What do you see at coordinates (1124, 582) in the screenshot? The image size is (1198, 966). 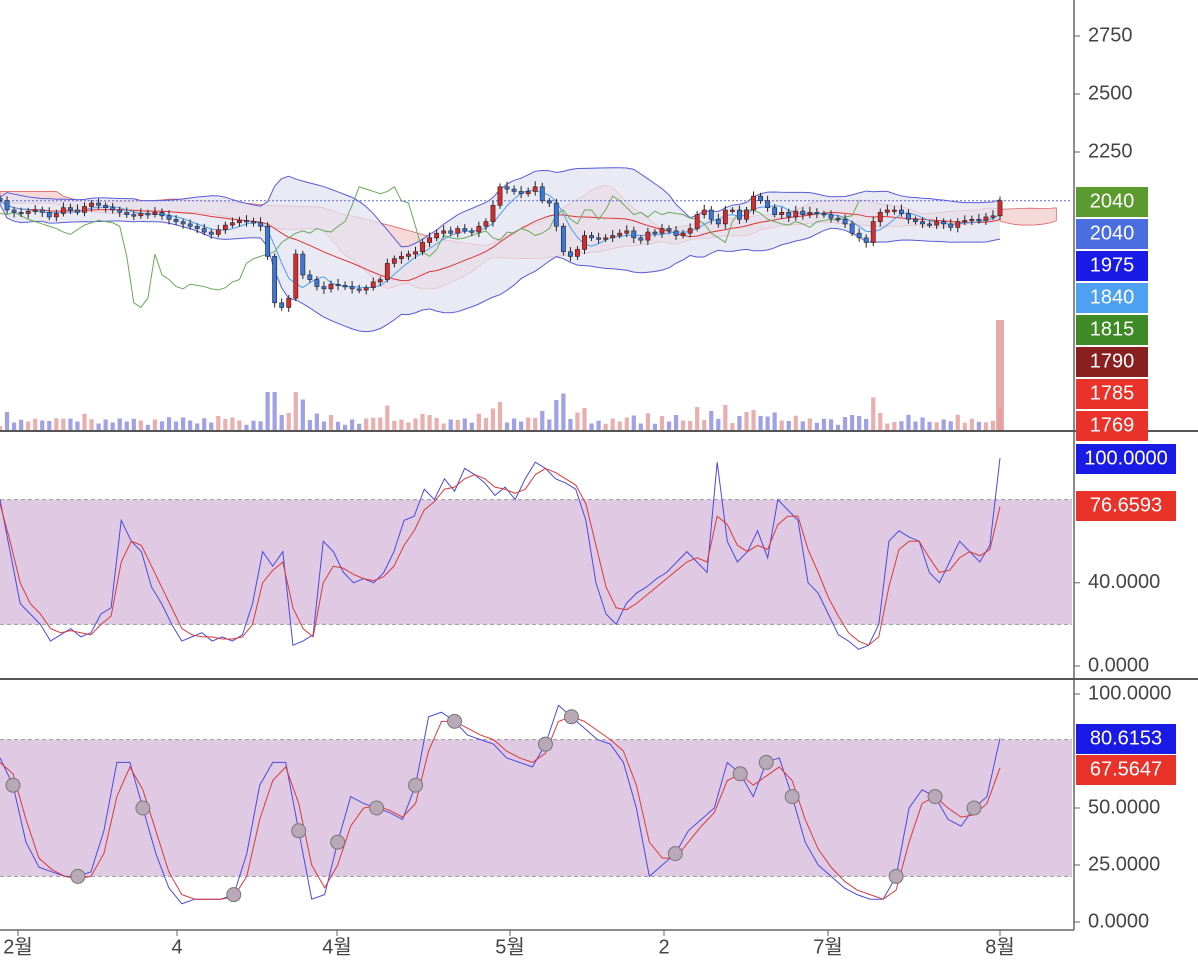 I see `stoch-tick-label: 40.0000` at bounding box center [1124, 582].